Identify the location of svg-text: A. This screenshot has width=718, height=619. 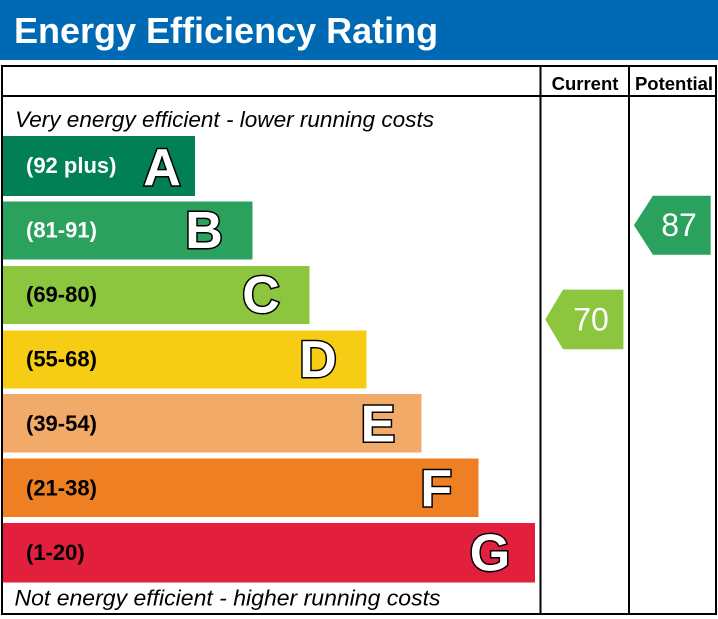
(162, 168).